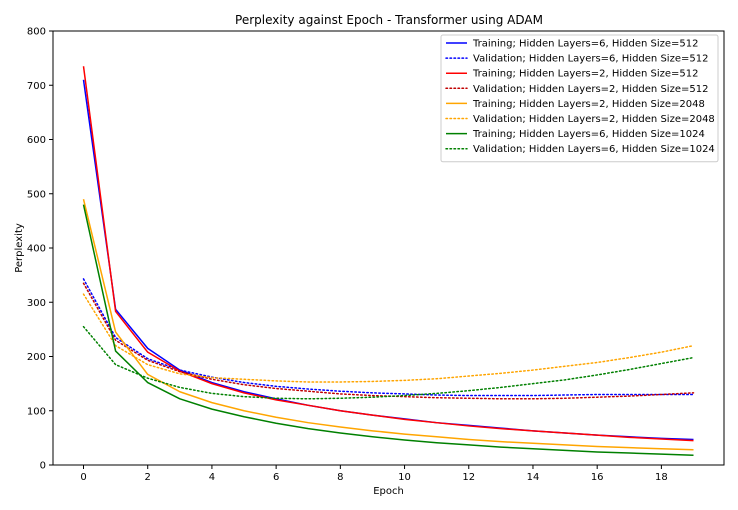  Describe the element at coordinates (36, 411) in the screenshot. I see `y-tick-label: 100` at that location.